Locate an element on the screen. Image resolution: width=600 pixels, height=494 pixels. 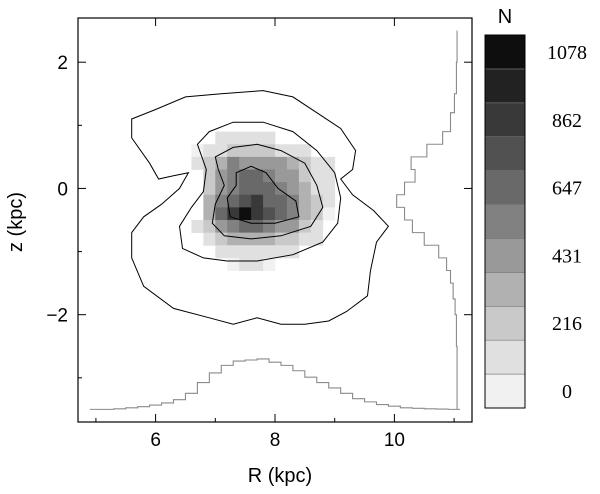
colorbar-tick-label: 1078 is located at coordinates (567, 53).